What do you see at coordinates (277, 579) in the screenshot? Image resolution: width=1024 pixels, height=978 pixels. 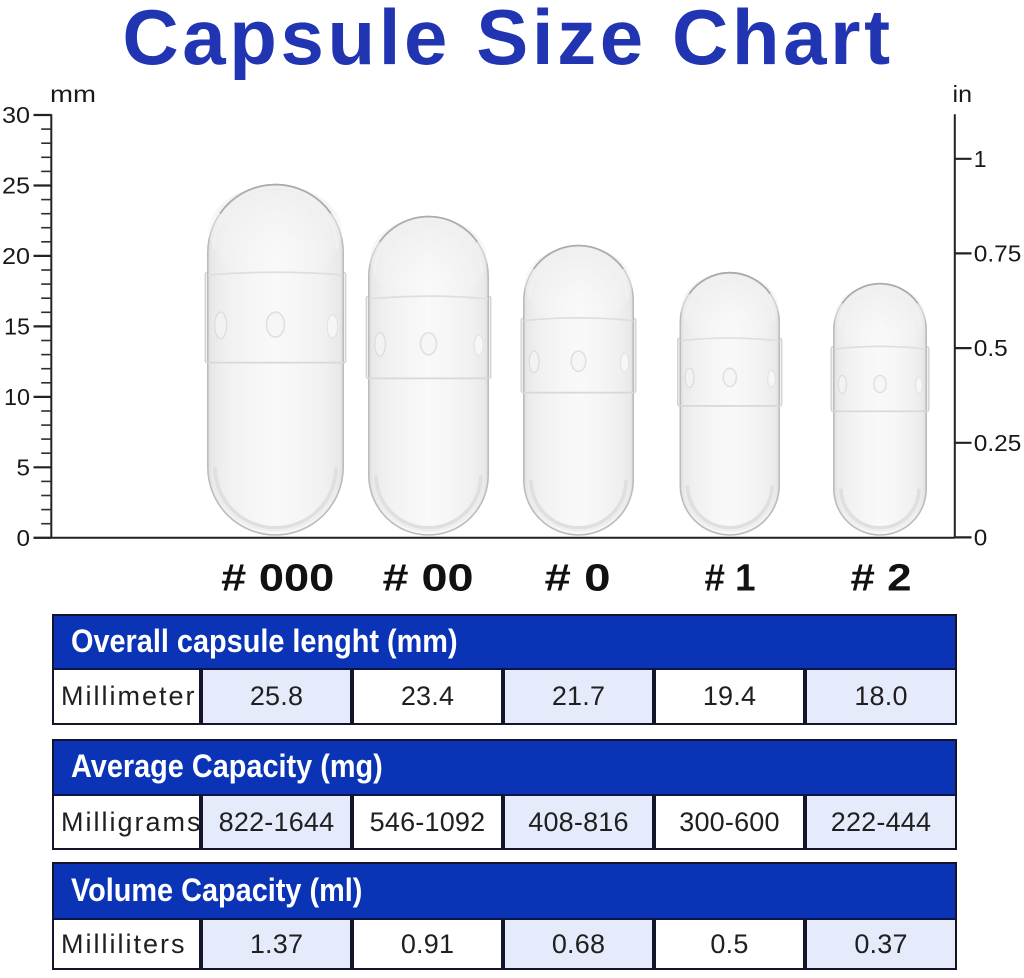 I see `svg-text: # 000` at bounding box center [277, 579].